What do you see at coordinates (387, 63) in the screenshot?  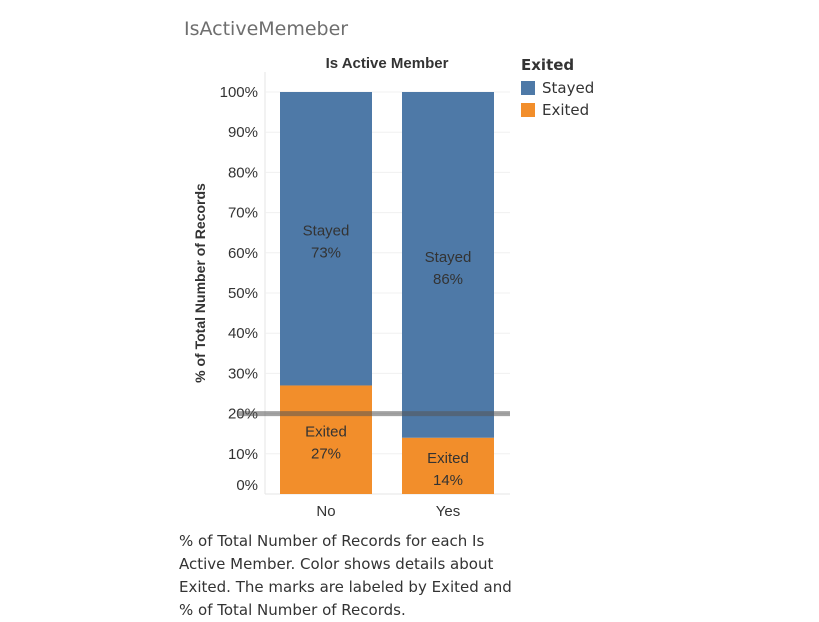 I see `chart-title: Is Active Member` at bounding box center [387, 63].